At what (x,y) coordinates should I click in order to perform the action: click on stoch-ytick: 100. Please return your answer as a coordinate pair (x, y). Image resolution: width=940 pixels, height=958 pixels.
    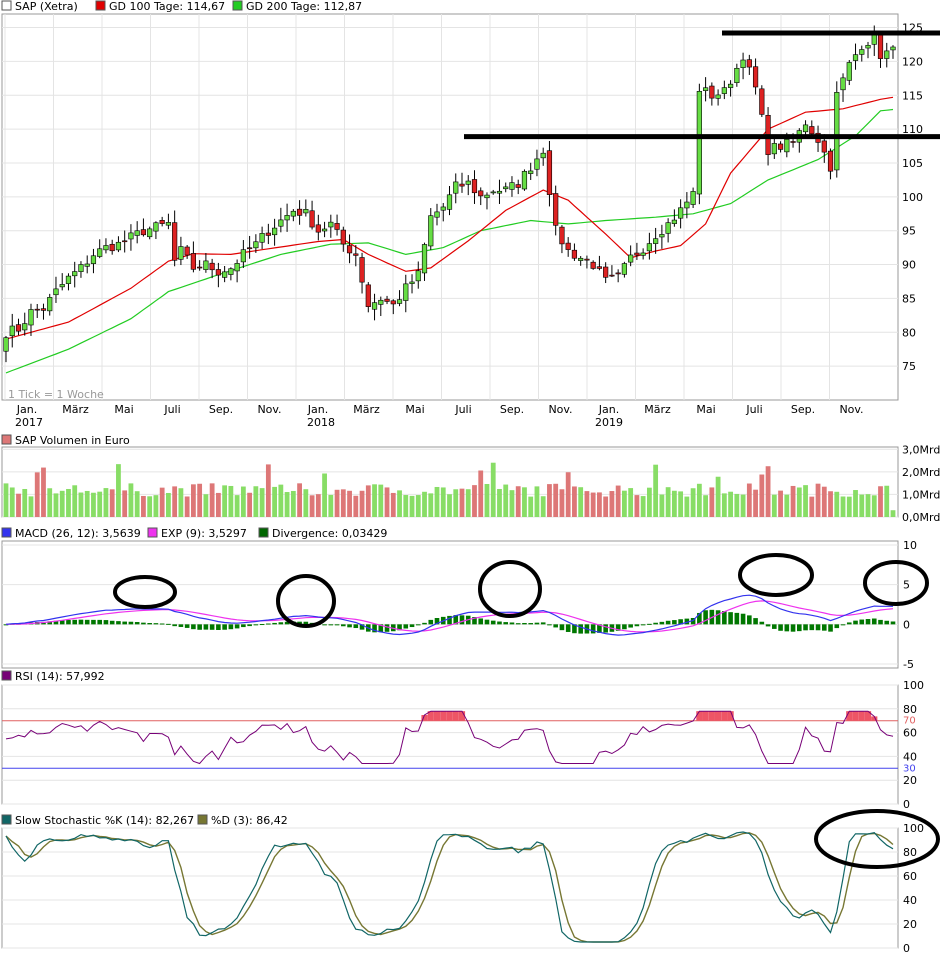
    Looking at the image, I should click on (913, 828).